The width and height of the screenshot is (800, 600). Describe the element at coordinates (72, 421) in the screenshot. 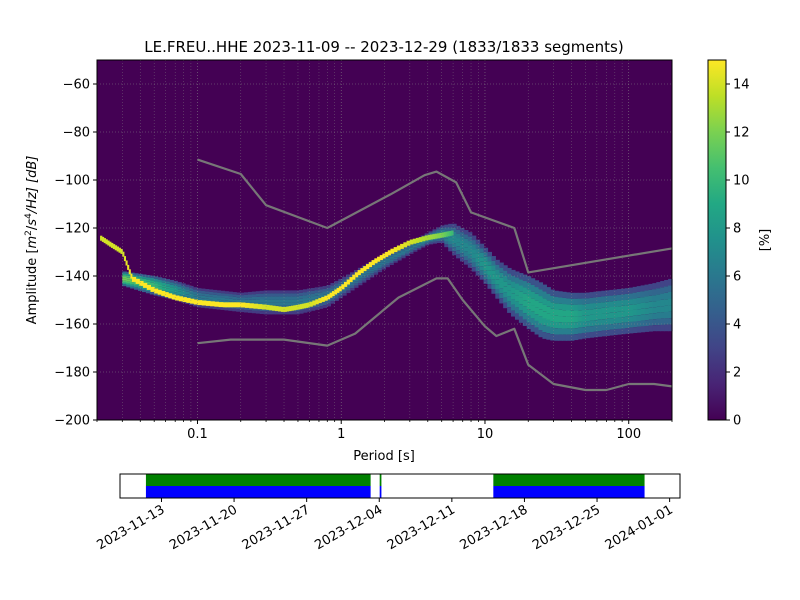

I see `y-tick-label: −200` at that location.